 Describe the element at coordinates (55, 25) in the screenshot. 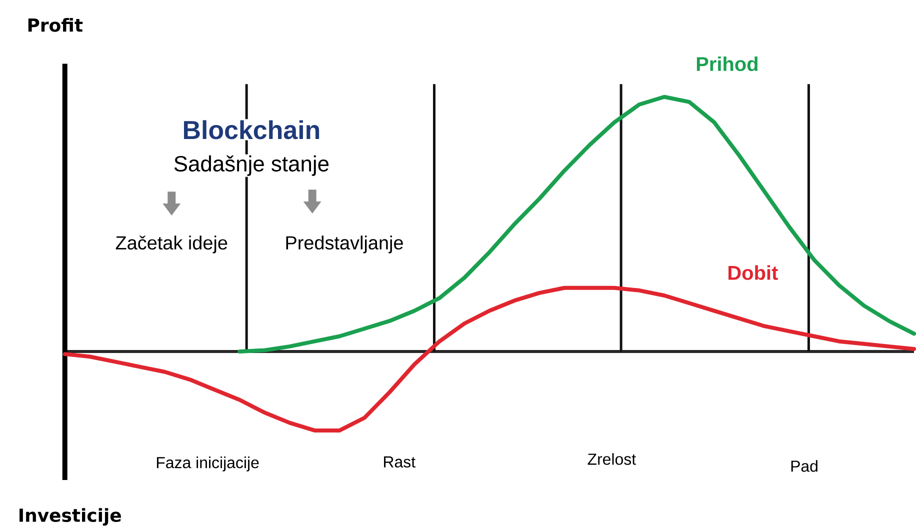

I see `y-axis-title: Profit` at that location.